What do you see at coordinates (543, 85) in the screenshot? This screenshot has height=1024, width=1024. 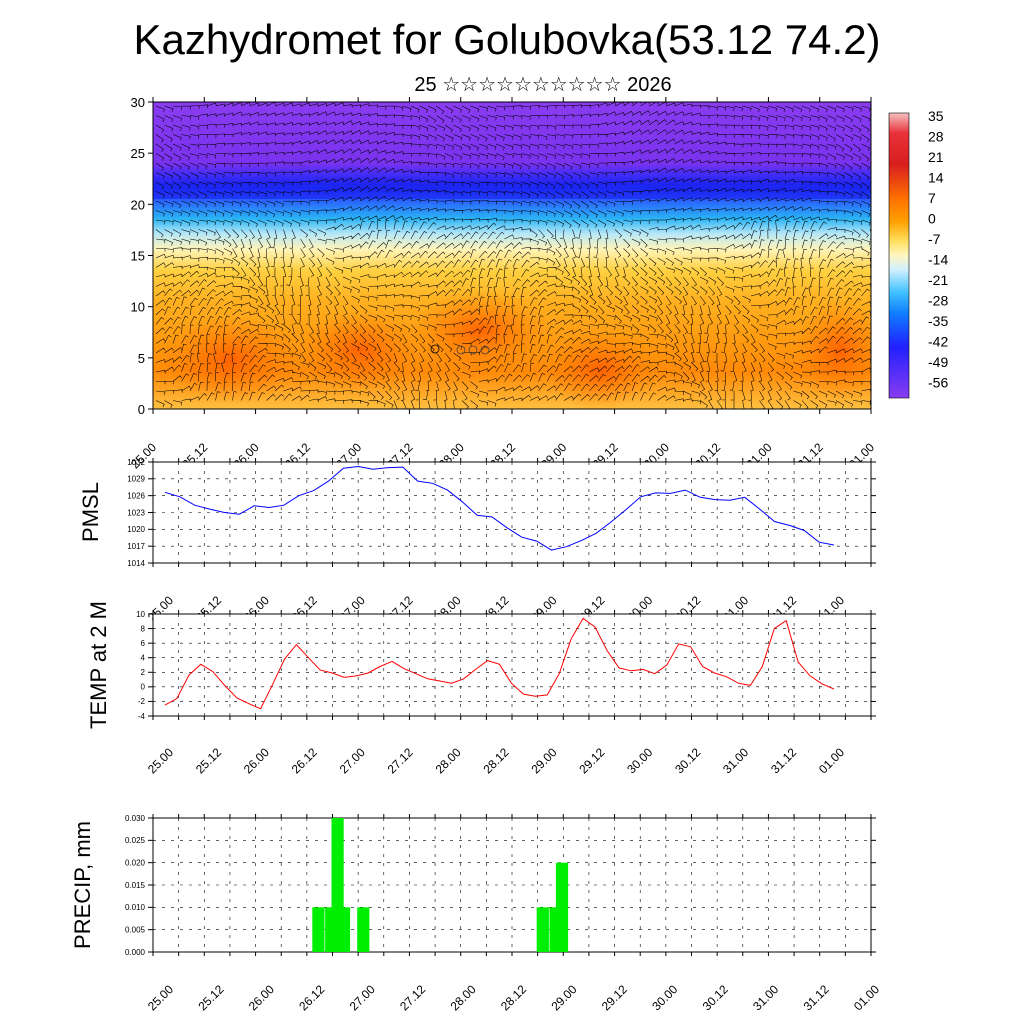 I see `chart-subtitle: 25 ☆☆☆☆☆☆☆☆☆☆ 2026` at bounding box center [543, 85].